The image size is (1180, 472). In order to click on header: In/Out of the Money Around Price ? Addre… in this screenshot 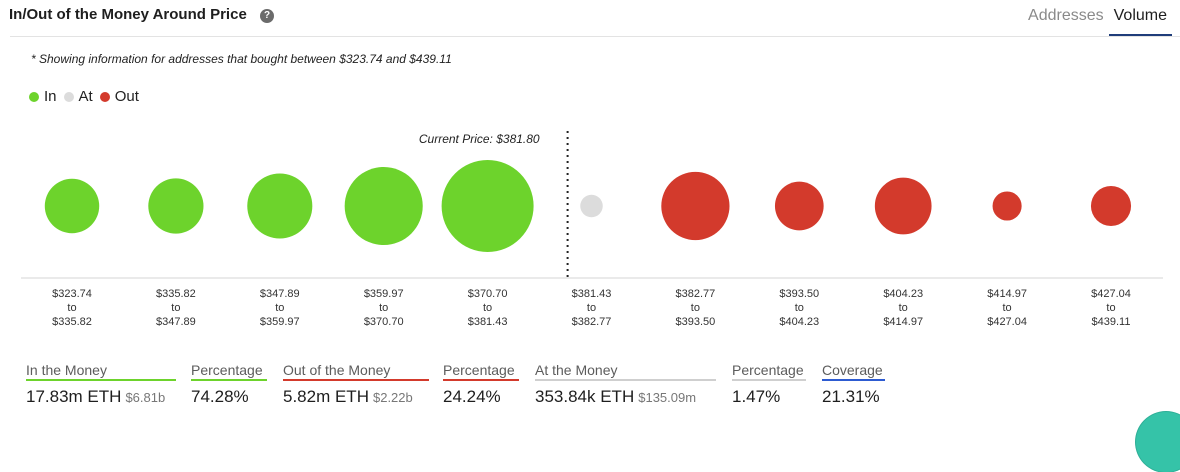, I will do `click(590, 18)`.